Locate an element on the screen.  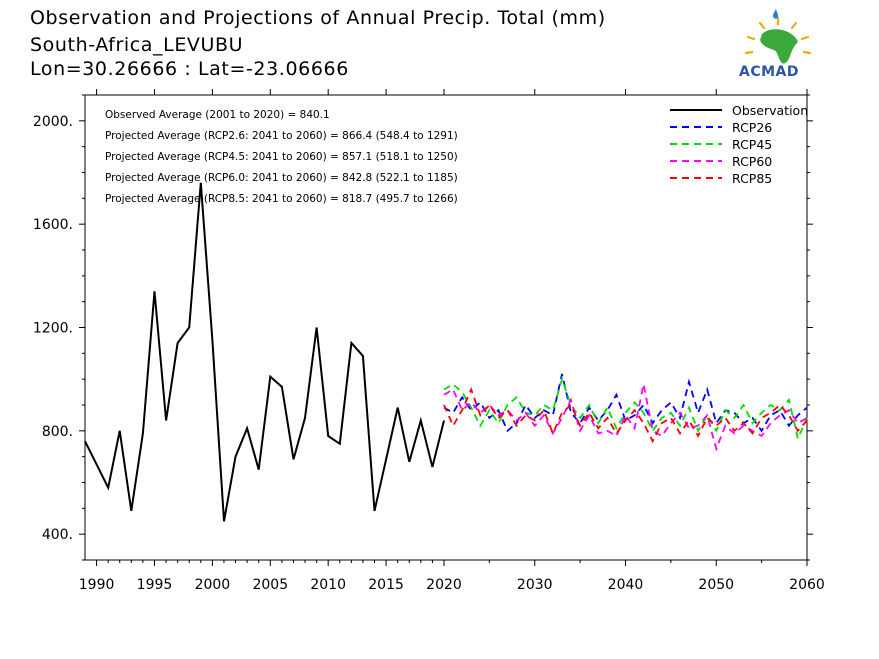
y-tick-label: 1600. is located at coordinates (53, 225).